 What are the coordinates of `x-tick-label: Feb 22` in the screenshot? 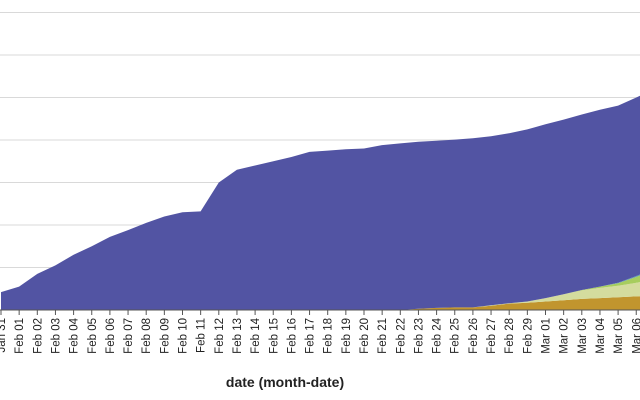 It's located at (401, 336).